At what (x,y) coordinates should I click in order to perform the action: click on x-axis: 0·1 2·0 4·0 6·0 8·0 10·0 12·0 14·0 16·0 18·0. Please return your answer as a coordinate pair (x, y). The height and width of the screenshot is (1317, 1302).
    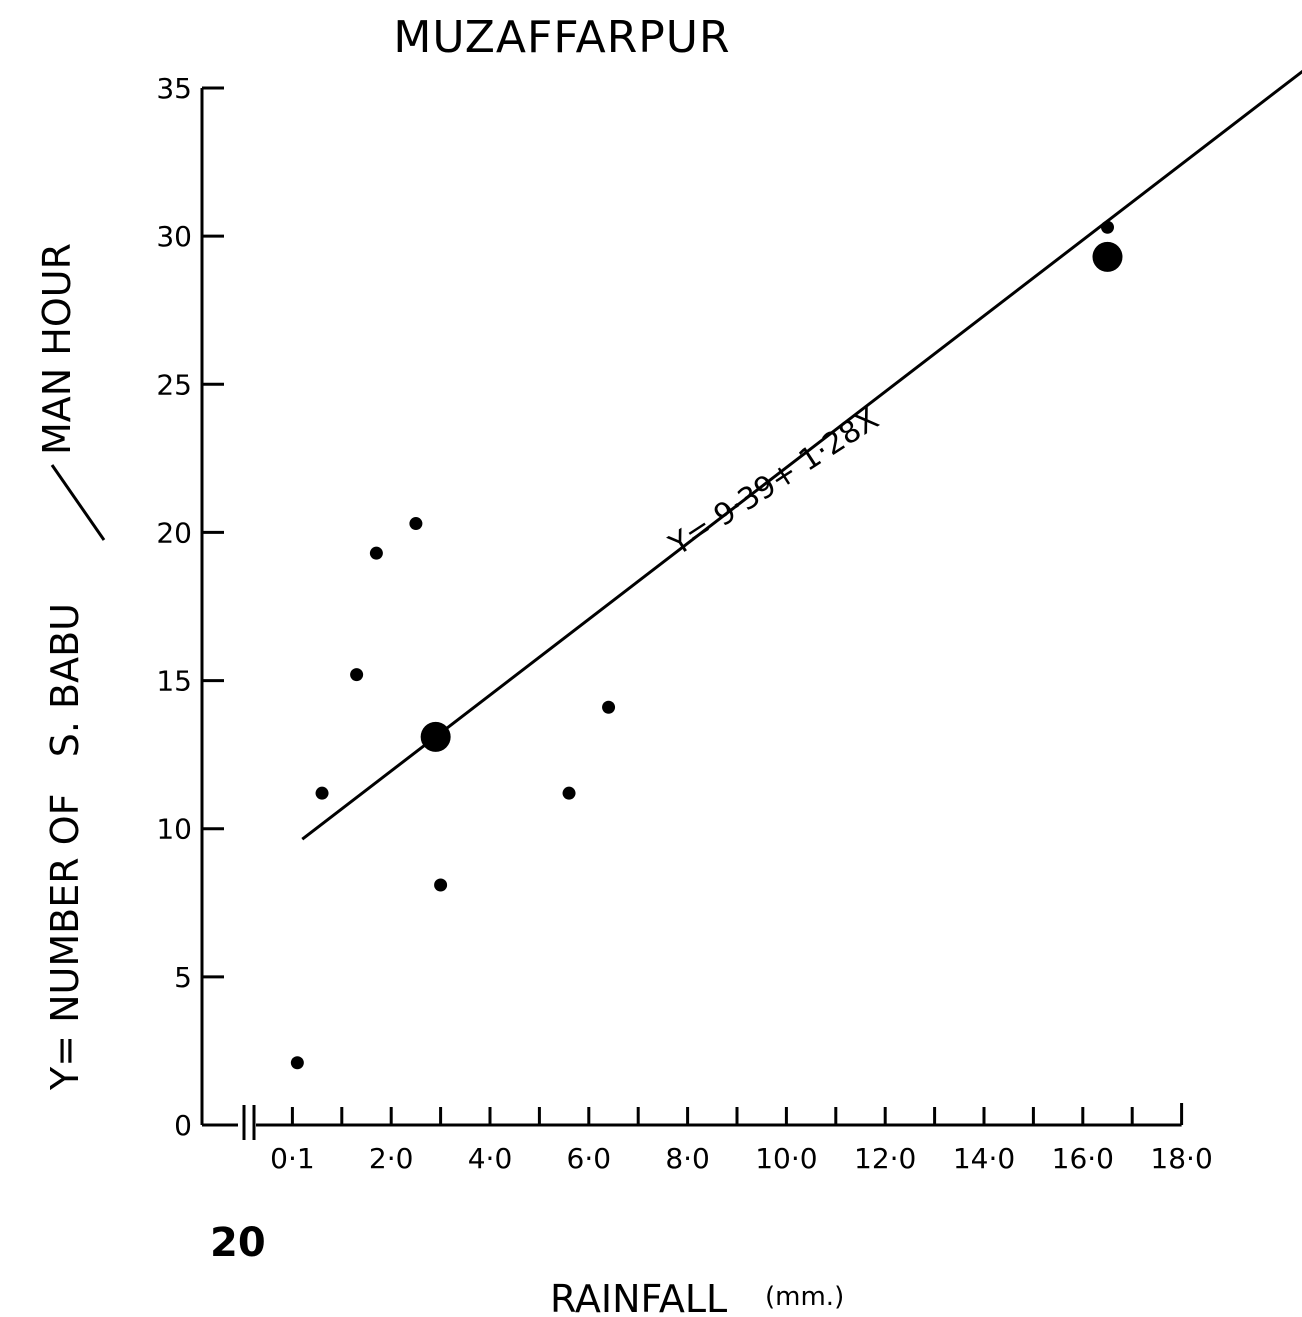
    Looking at the image, I should click on (707, 1139).